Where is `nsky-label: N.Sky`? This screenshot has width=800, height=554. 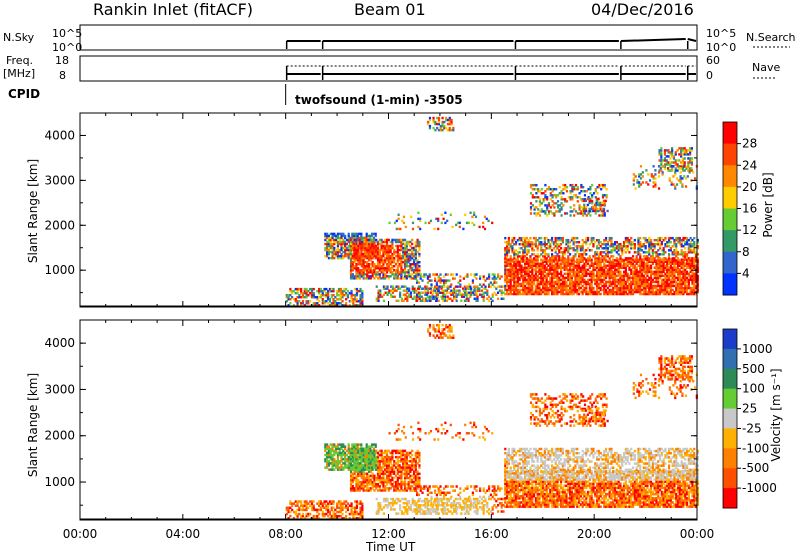
nsky-label: N.Sky is located at coordinates (19, 37).